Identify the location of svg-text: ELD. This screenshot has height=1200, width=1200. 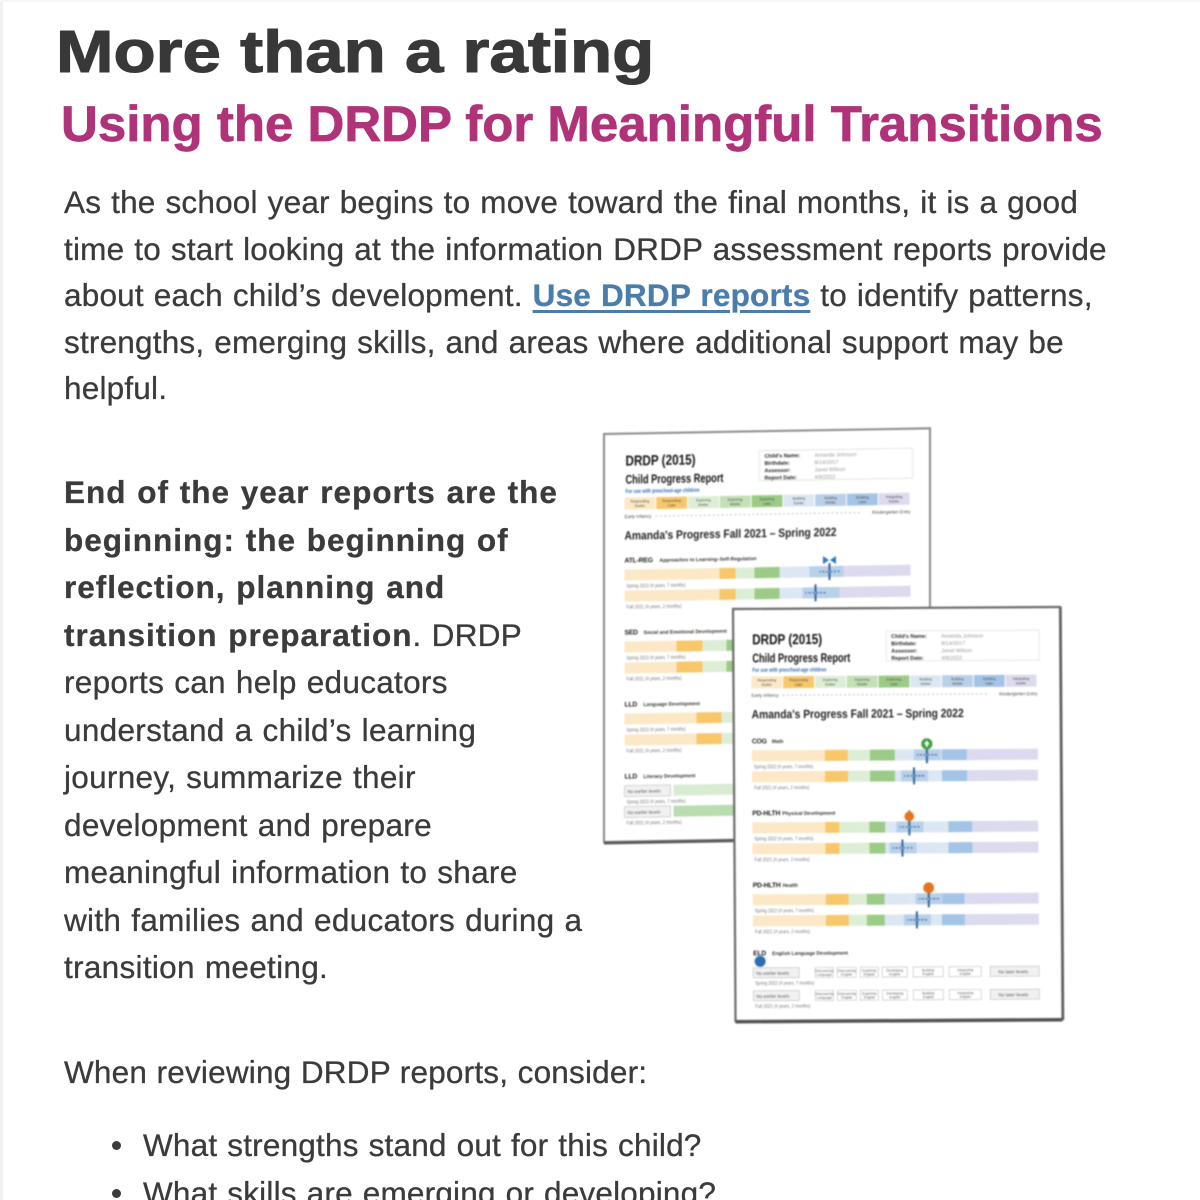
(759, 953).